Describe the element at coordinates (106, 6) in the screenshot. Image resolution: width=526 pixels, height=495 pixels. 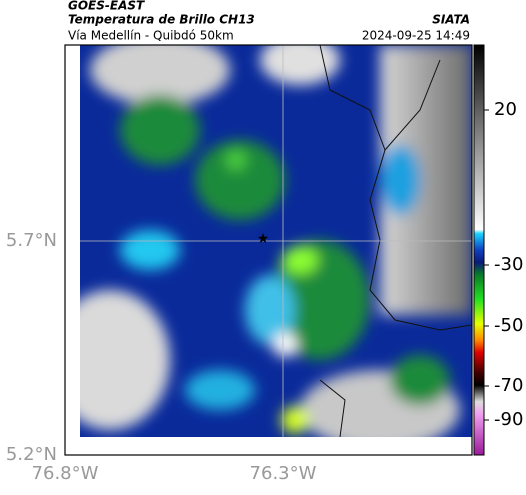
I see `source: GOES-EAST` at that location.